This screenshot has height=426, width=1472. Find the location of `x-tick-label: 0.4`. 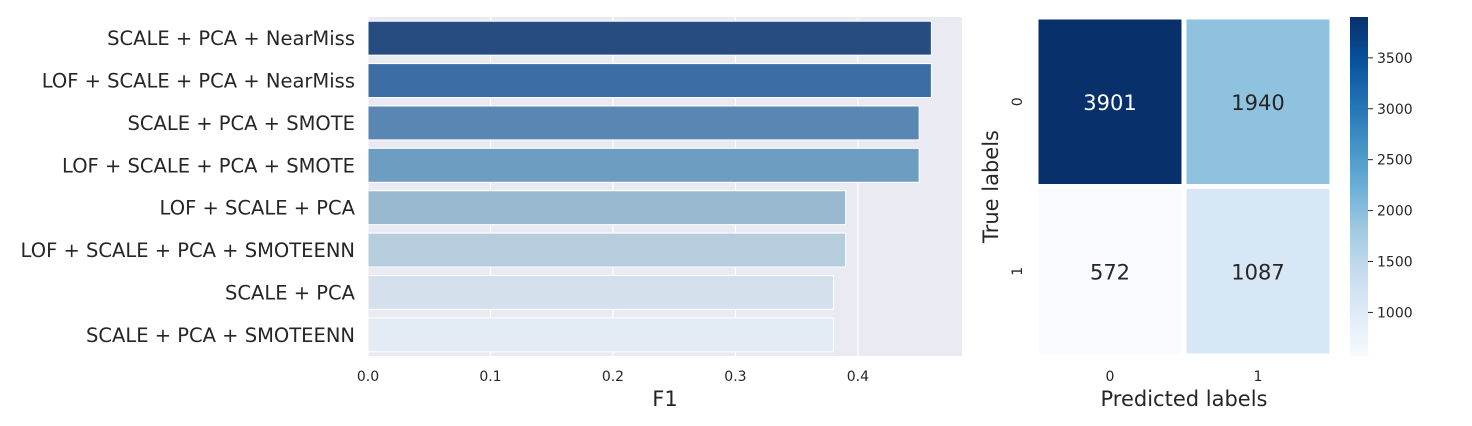

x-tick-label: 0.4 is located at coordinates (858, 377).